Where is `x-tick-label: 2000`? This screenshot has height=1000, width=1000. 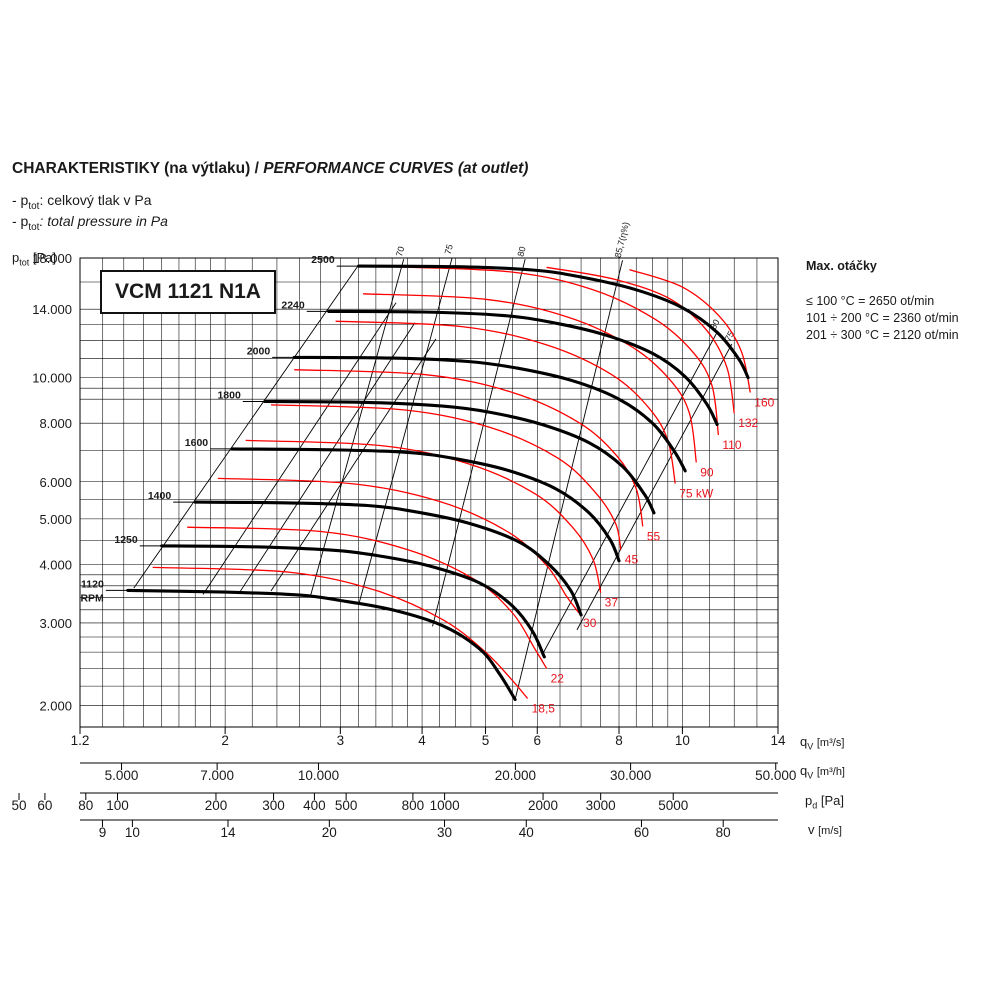
x-tick-label: 2000 is located at coordinates (543, 805).